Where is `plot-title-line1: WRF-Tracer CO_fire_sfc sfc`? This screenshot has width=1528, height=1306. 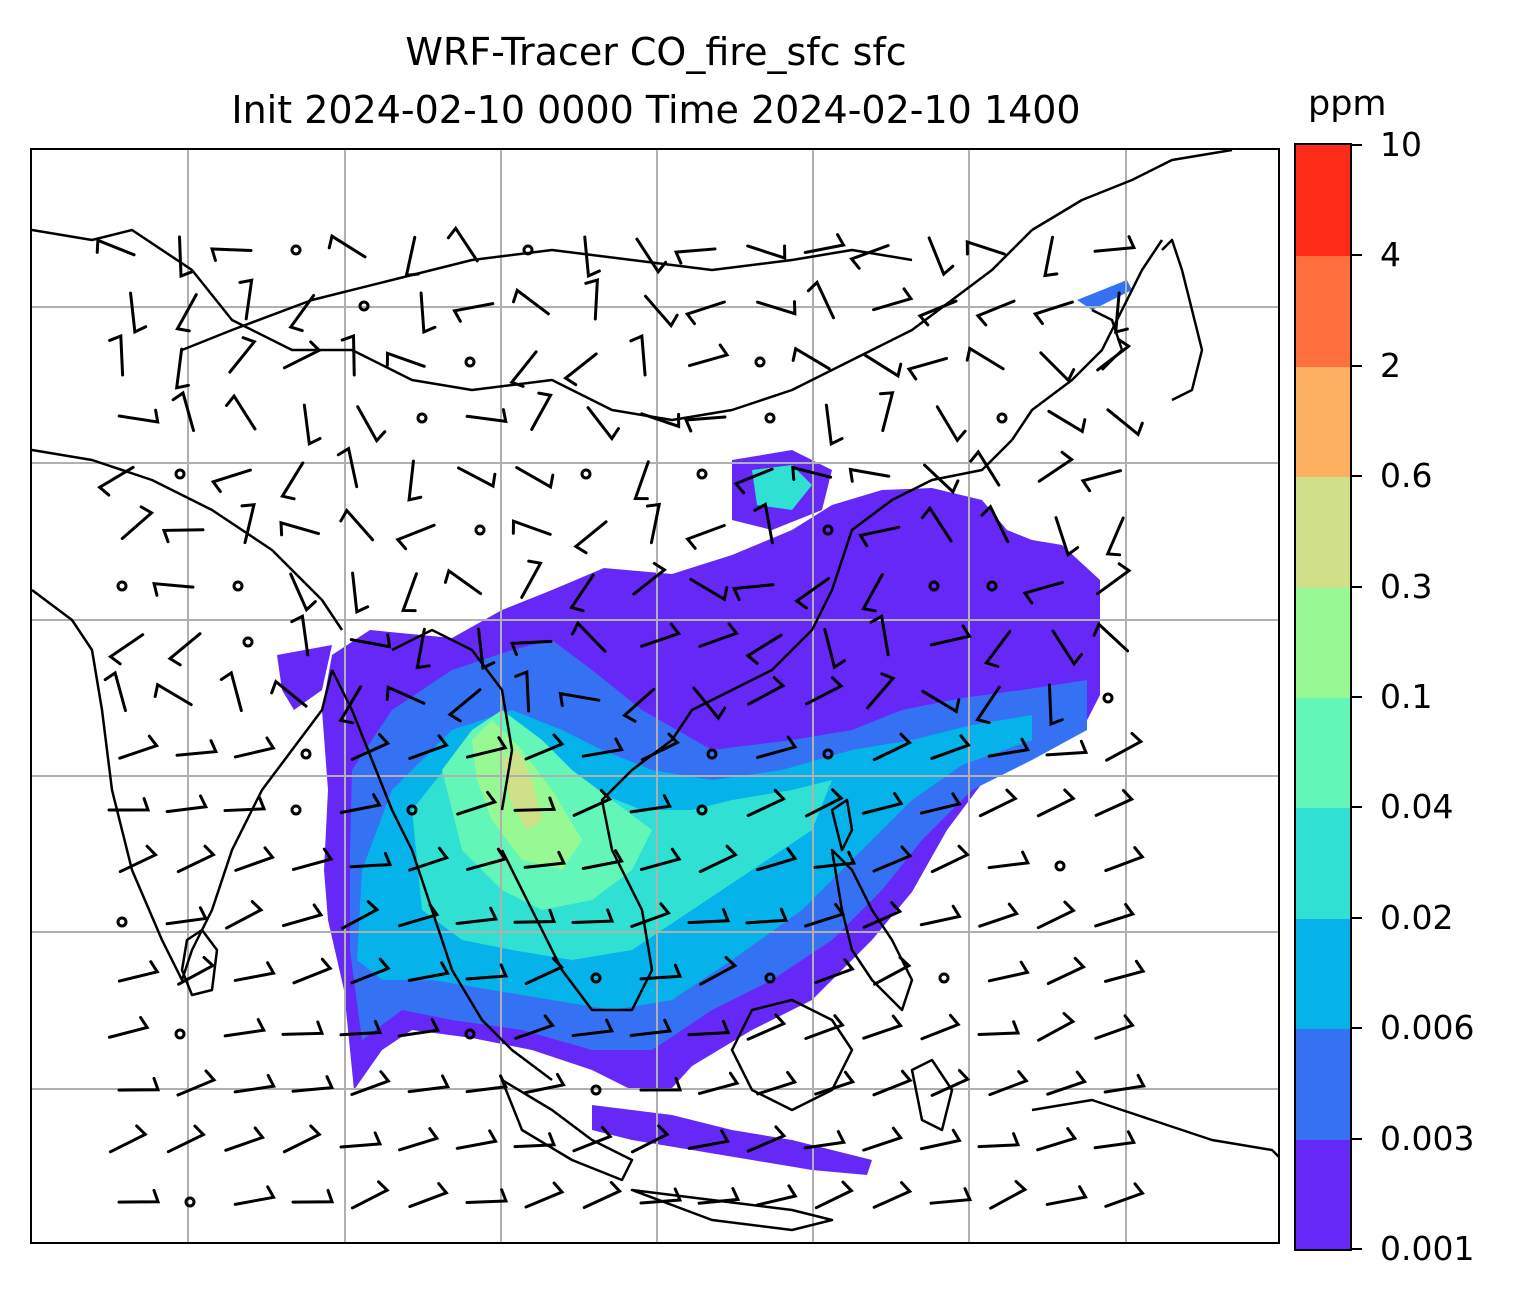
plot-title-line1: WRF-Tracer CO_fire_sfc sfc is located at coordinates (656, 52).